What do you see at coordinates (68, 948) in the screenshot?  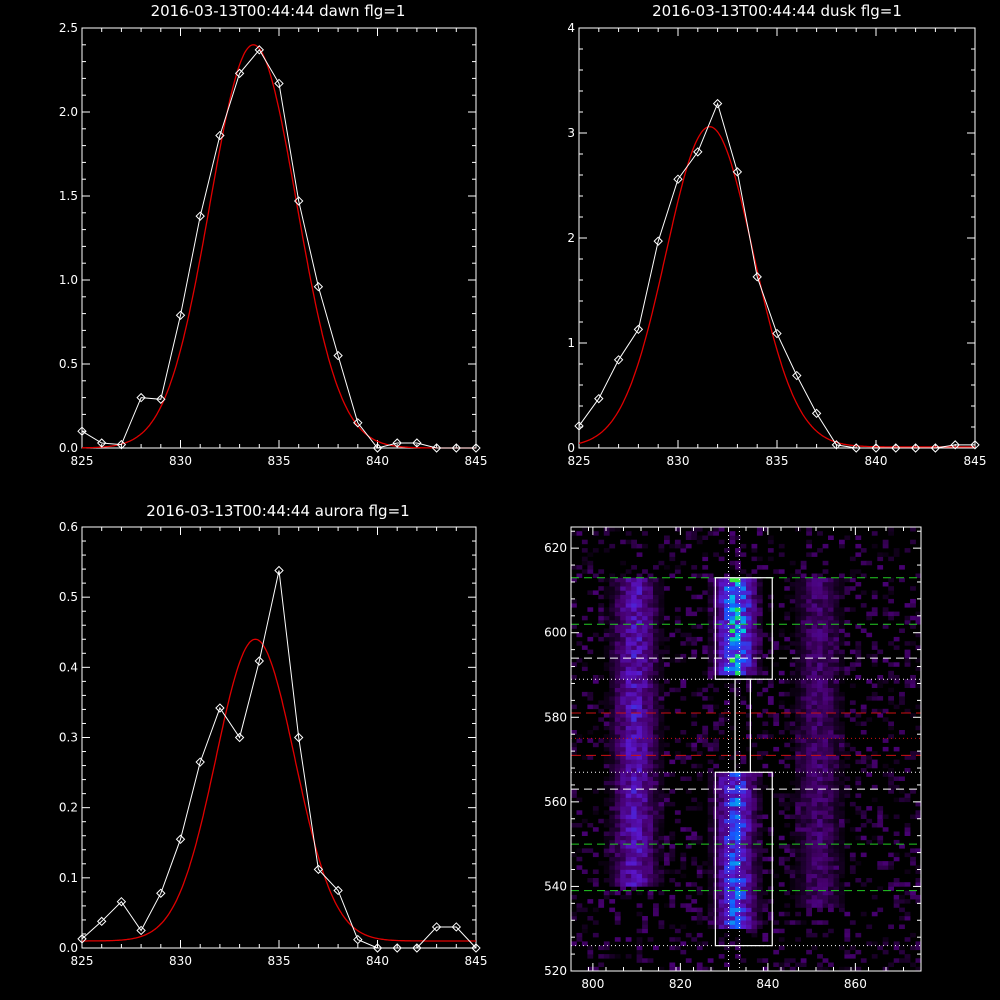 I see `aurora-ytick-label: 0.0` at bounding box center [68, 948].